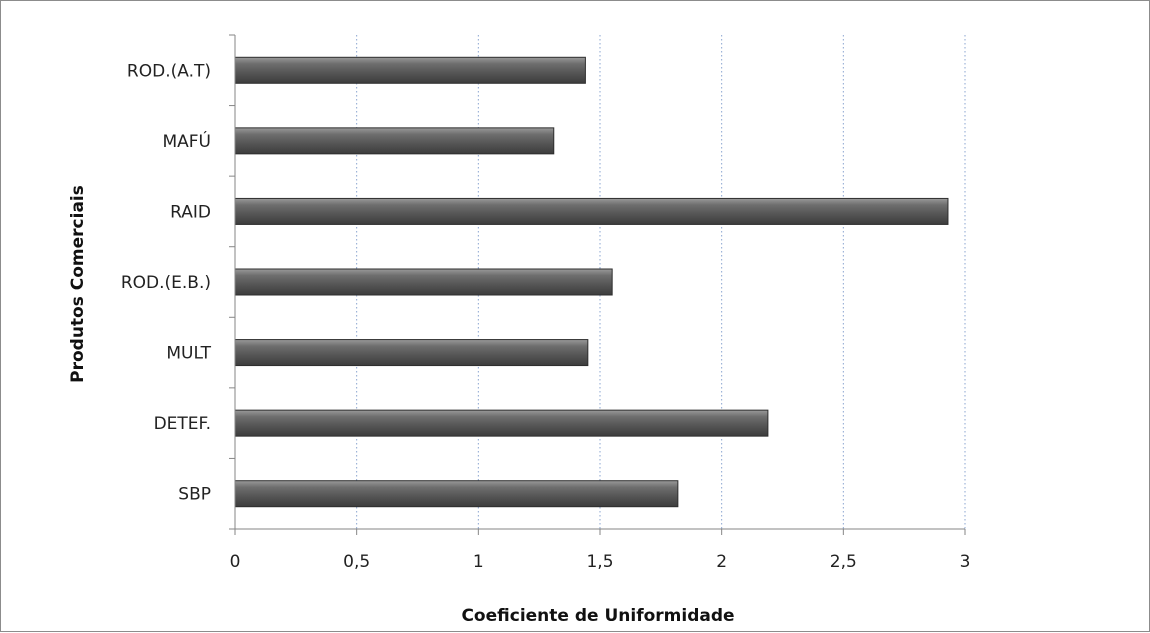 This screenshot has width=1150, height=633. I want to click on x-tick-label: 0, so click(235, 562).